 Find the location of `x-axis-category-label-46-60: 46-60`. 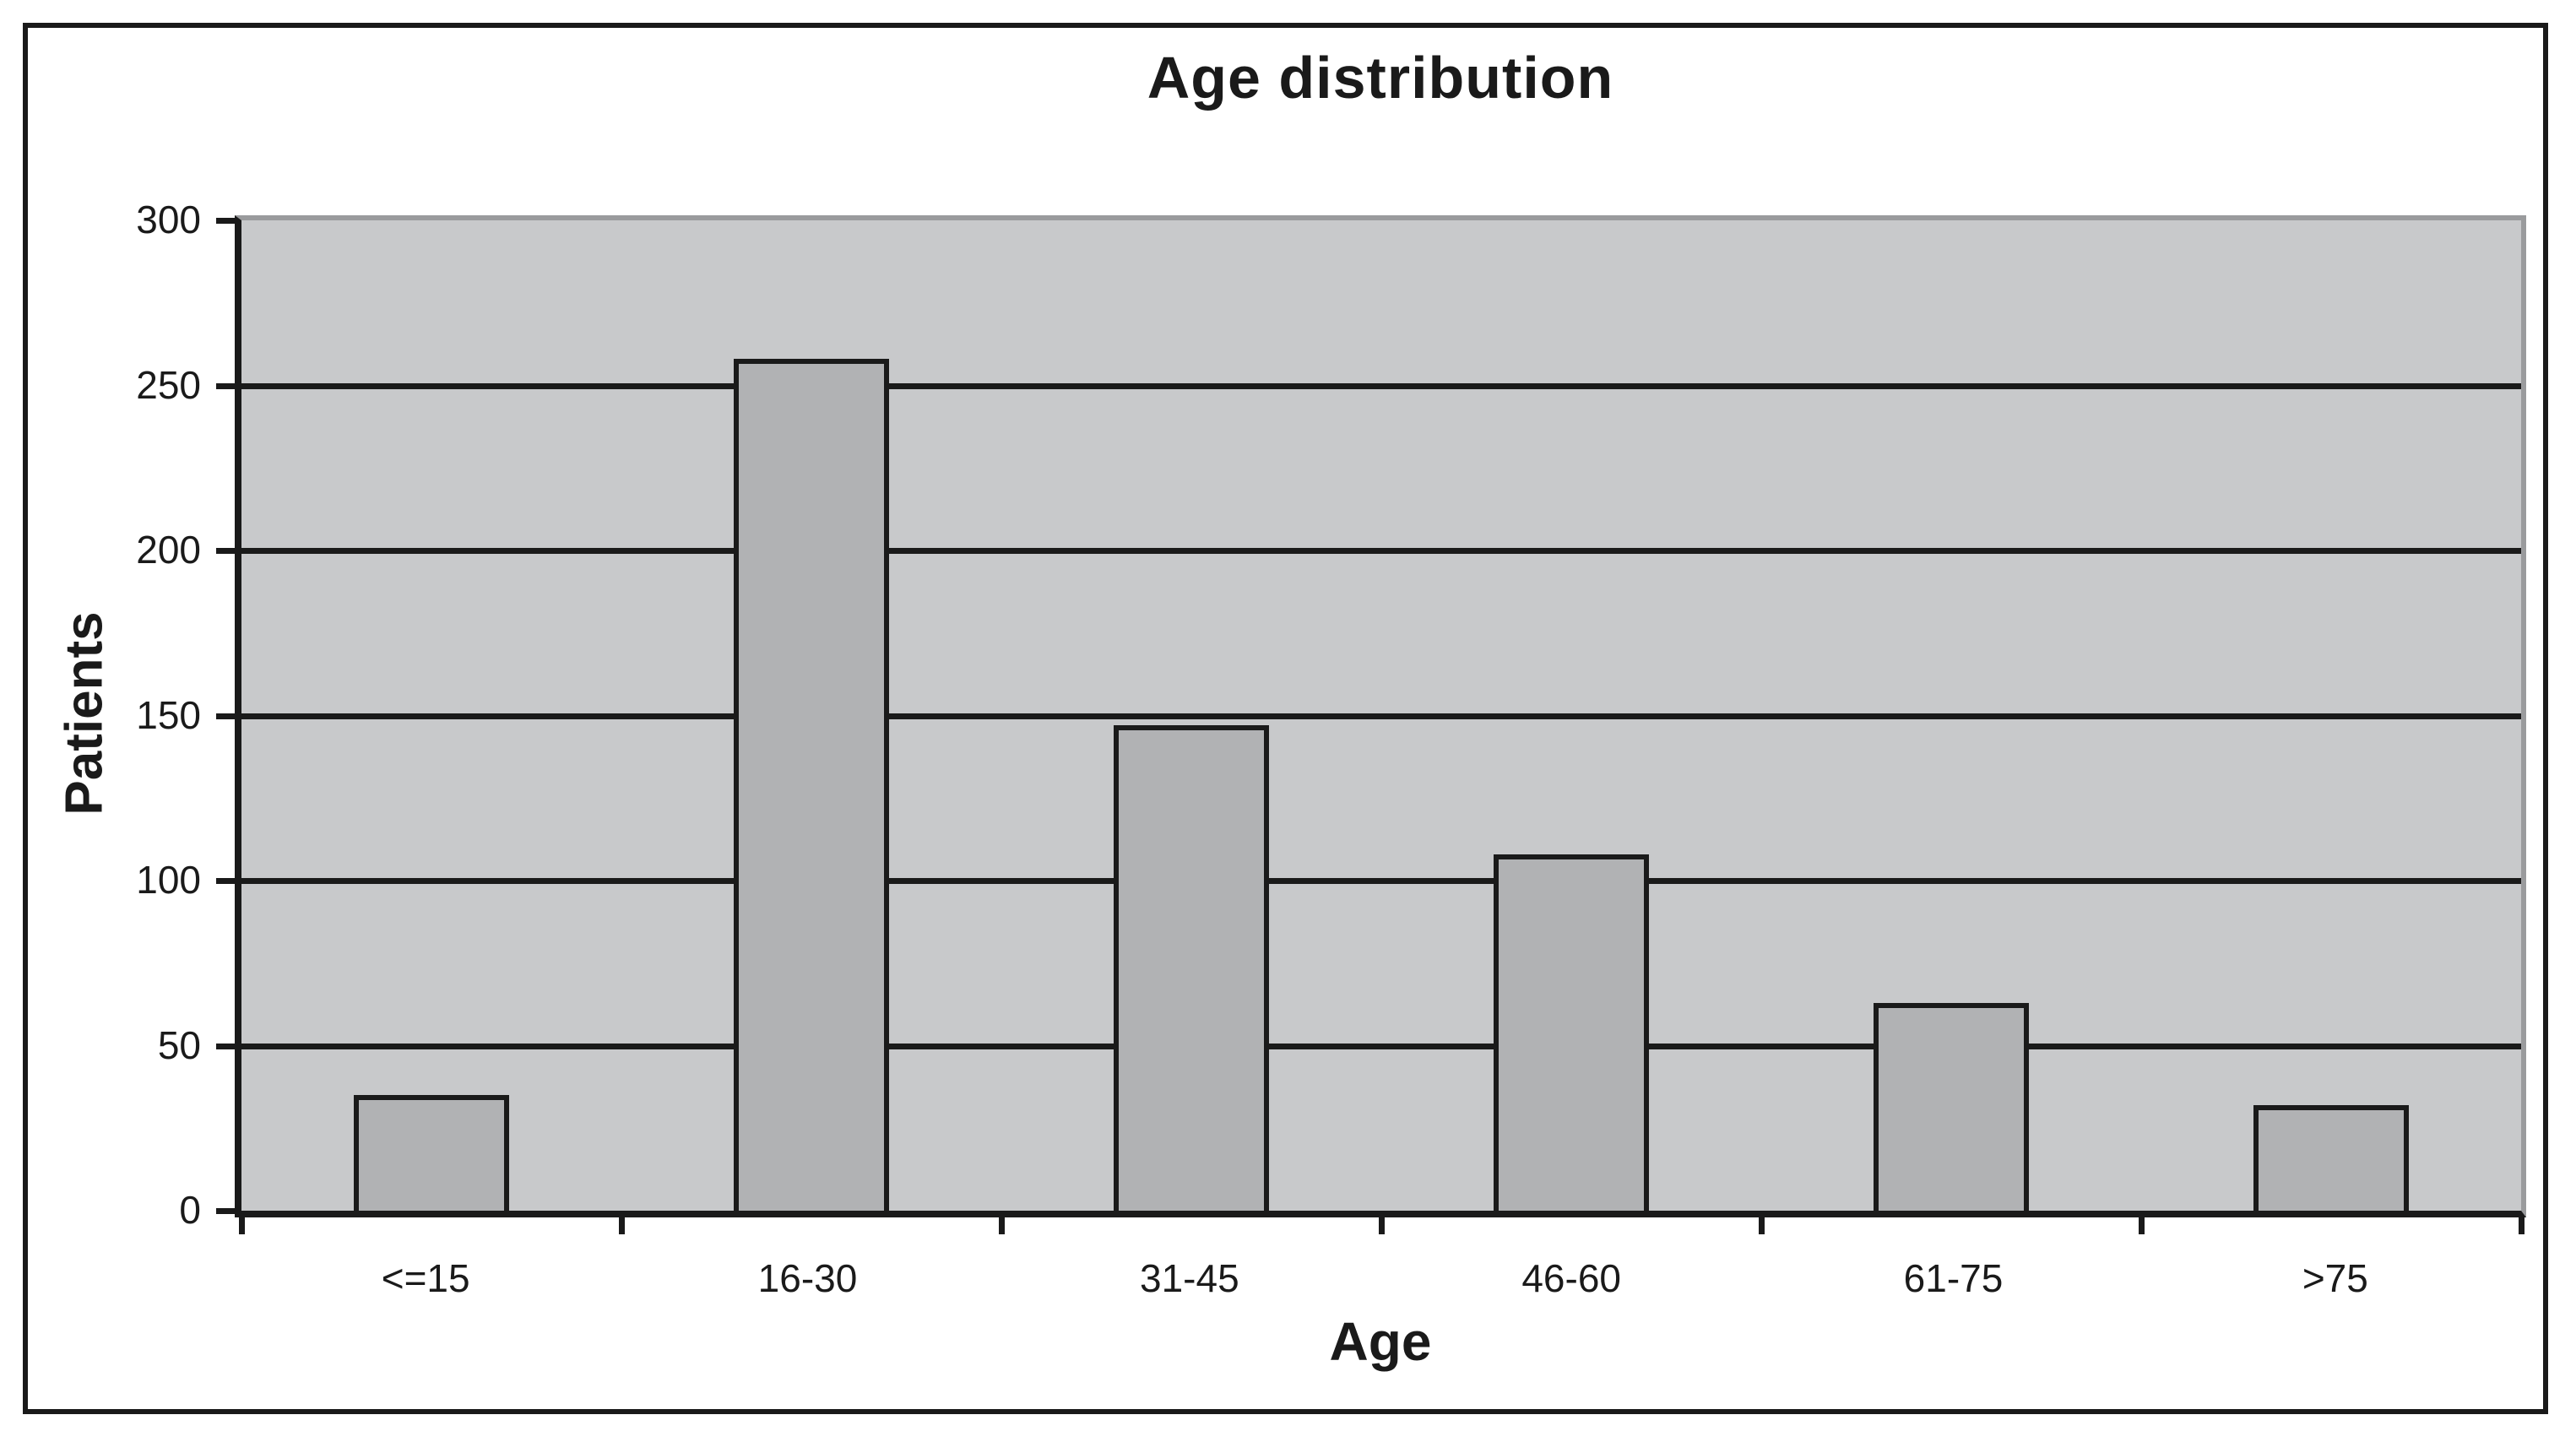

x-axis-category-label-46-60: 46-60 is located at coordinates (1571, 1278).